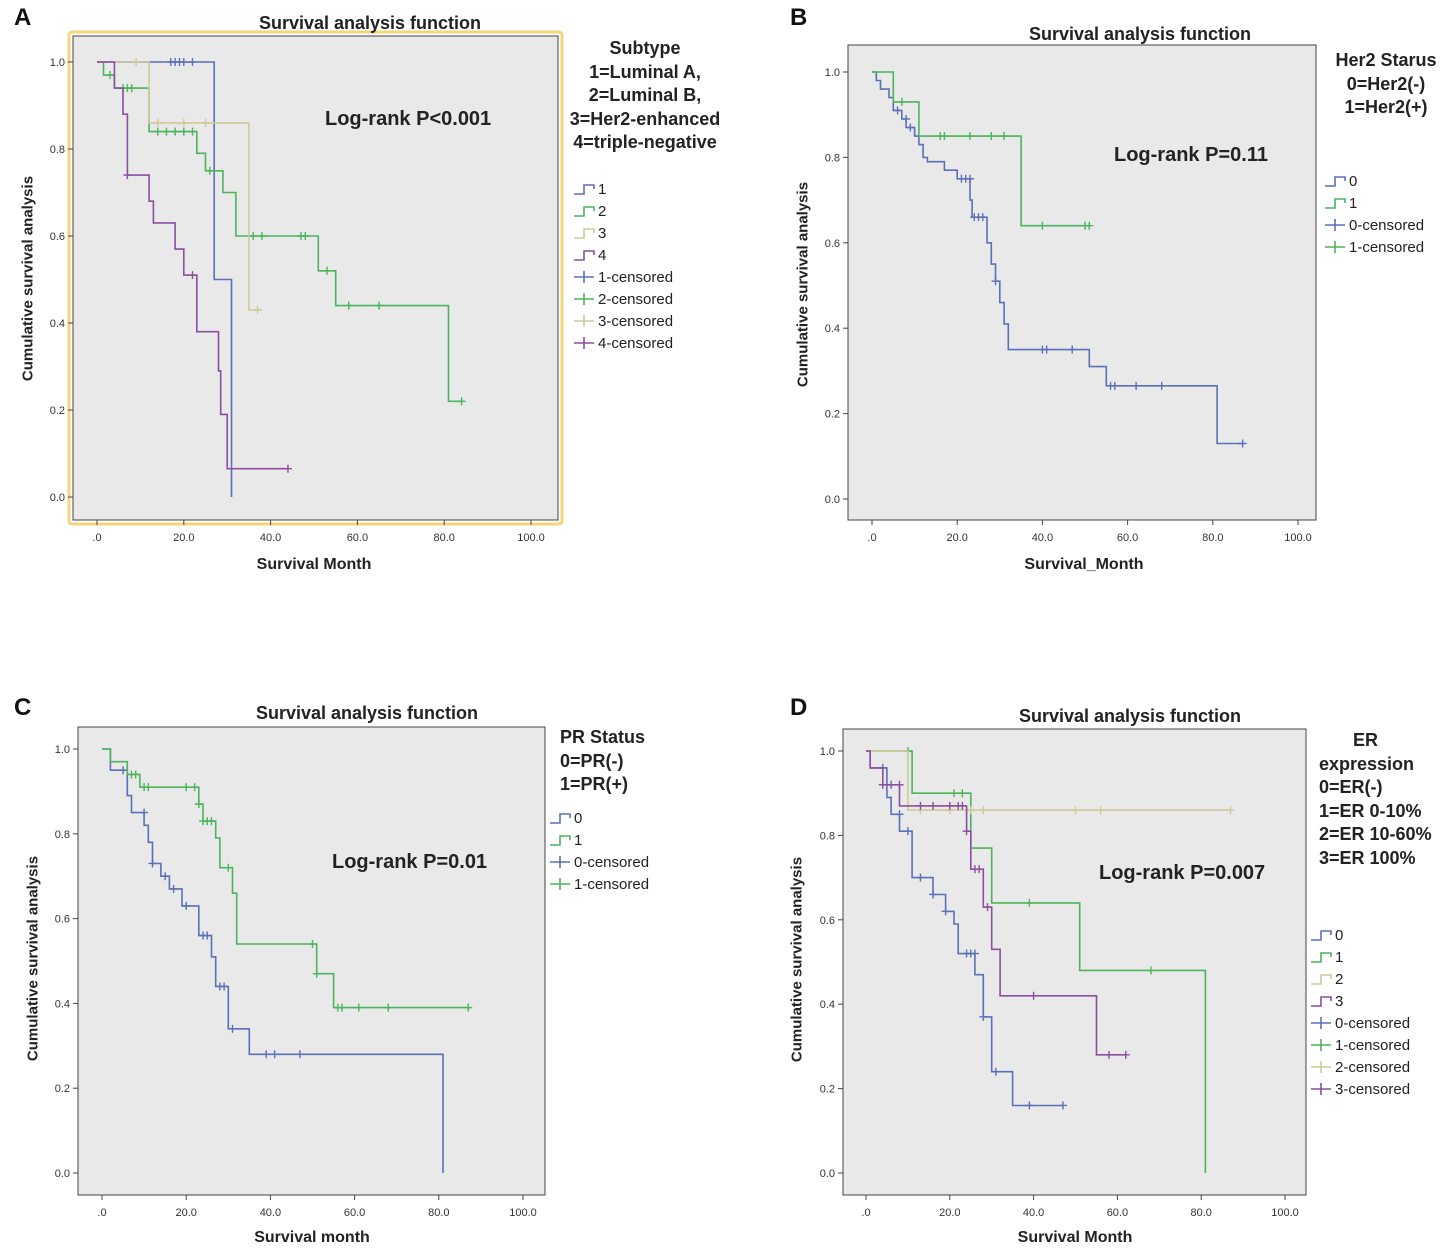  What do you see at coordinates (636, 343) in the screenshot?
I see `legend-label: 4-censored` at bounding box center [636, 343].